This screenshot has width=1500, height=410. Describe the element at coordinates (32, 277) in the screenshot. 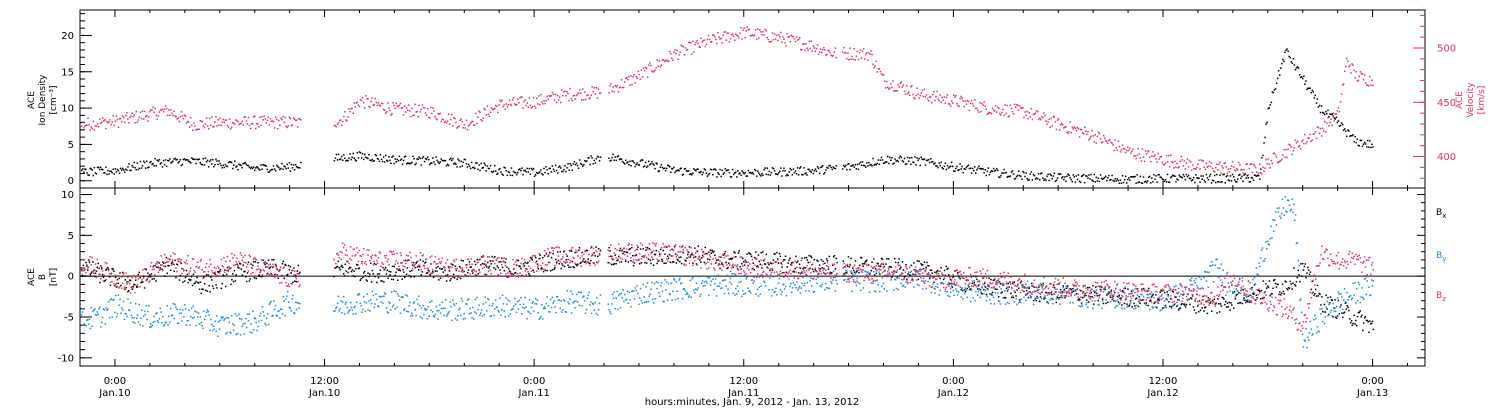

I see `bottom-left-title-line1: ACE` at that location.